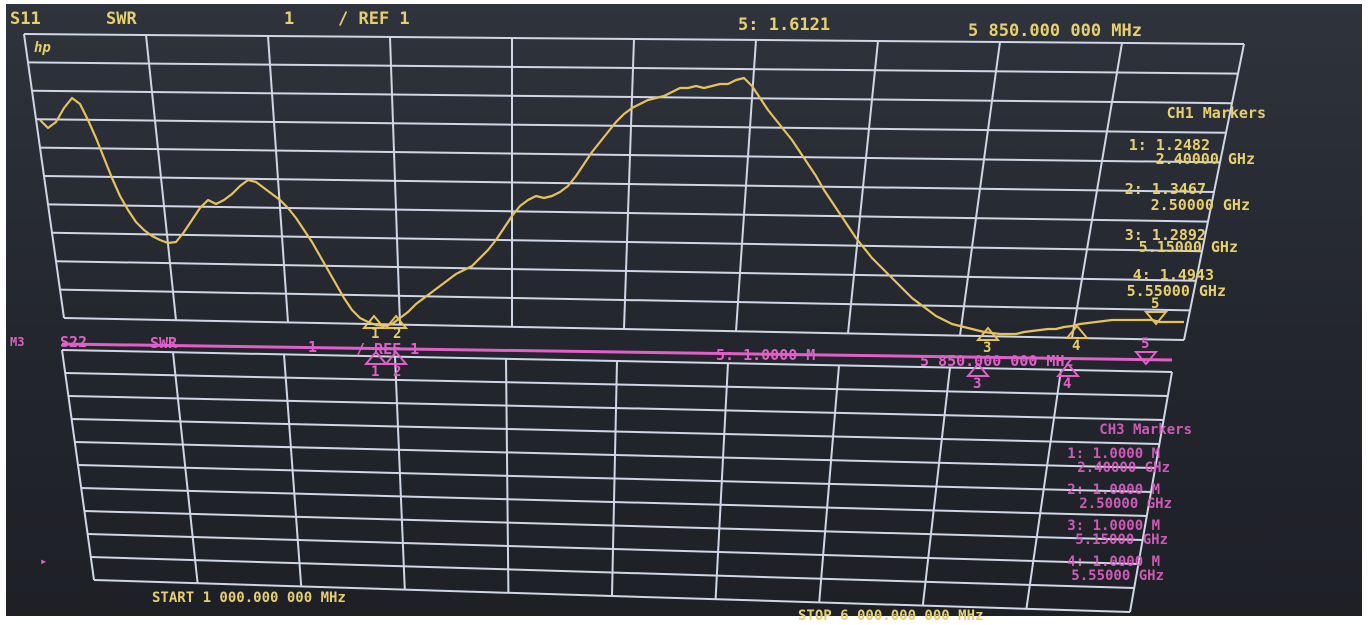  Describe the element at coordinates (25, 19) in the screenshot. I see `ch1-parameter: S11` at that location.